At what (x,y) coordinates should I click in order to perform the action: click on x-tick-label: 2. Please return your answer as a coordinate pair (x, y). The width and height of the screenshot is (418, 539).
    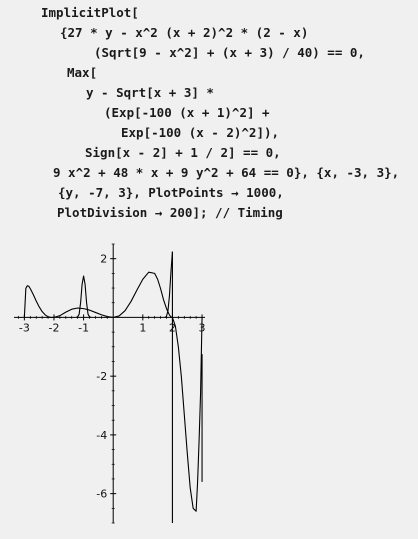
    Looking at the image, I should click on (172, 327).